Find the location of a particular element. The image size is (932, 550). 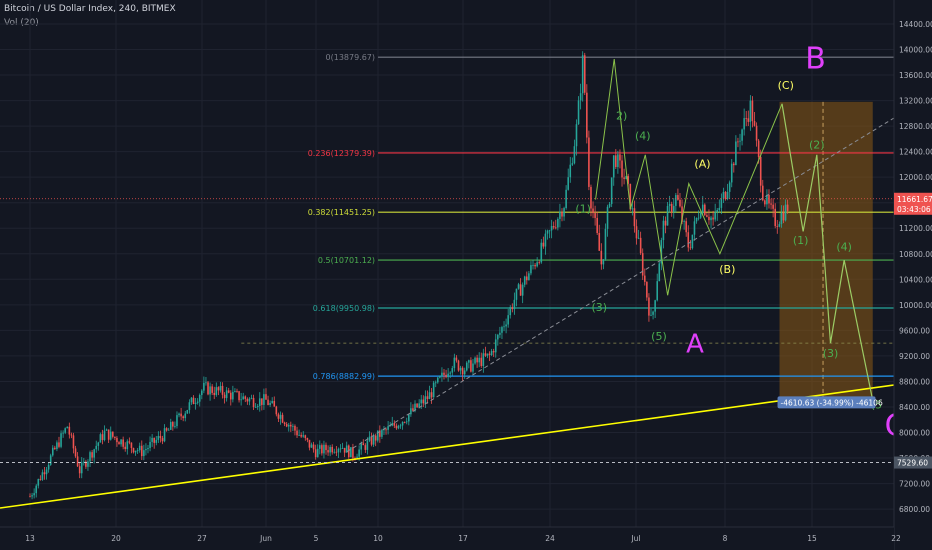

time-tick-label: 10 is located at coordinates (378, 538).